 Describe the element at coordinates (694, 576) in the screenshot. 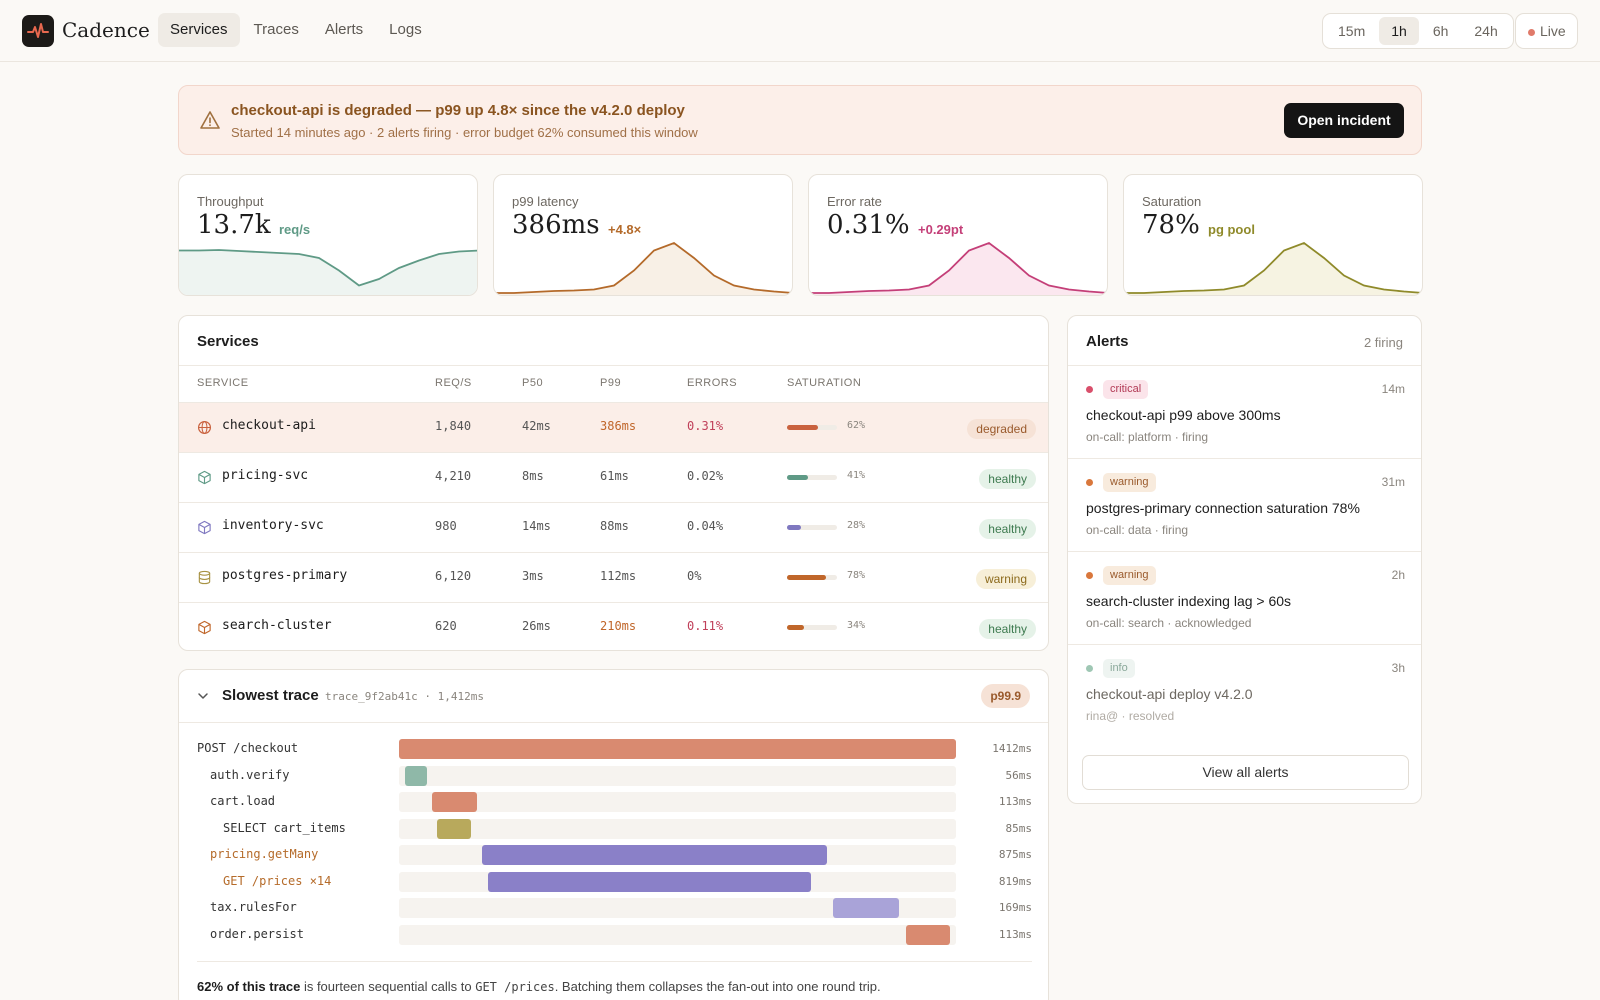

I see `service-errors: 0%` at that location.